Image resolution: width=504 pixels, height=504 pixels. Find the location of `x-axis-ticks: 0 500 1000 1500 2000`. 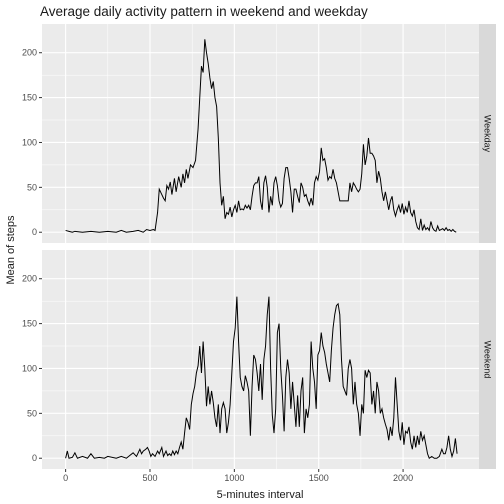

x-axis-ticks: 0 500 1000 1500 2000 is located at coordinates (238, 476).